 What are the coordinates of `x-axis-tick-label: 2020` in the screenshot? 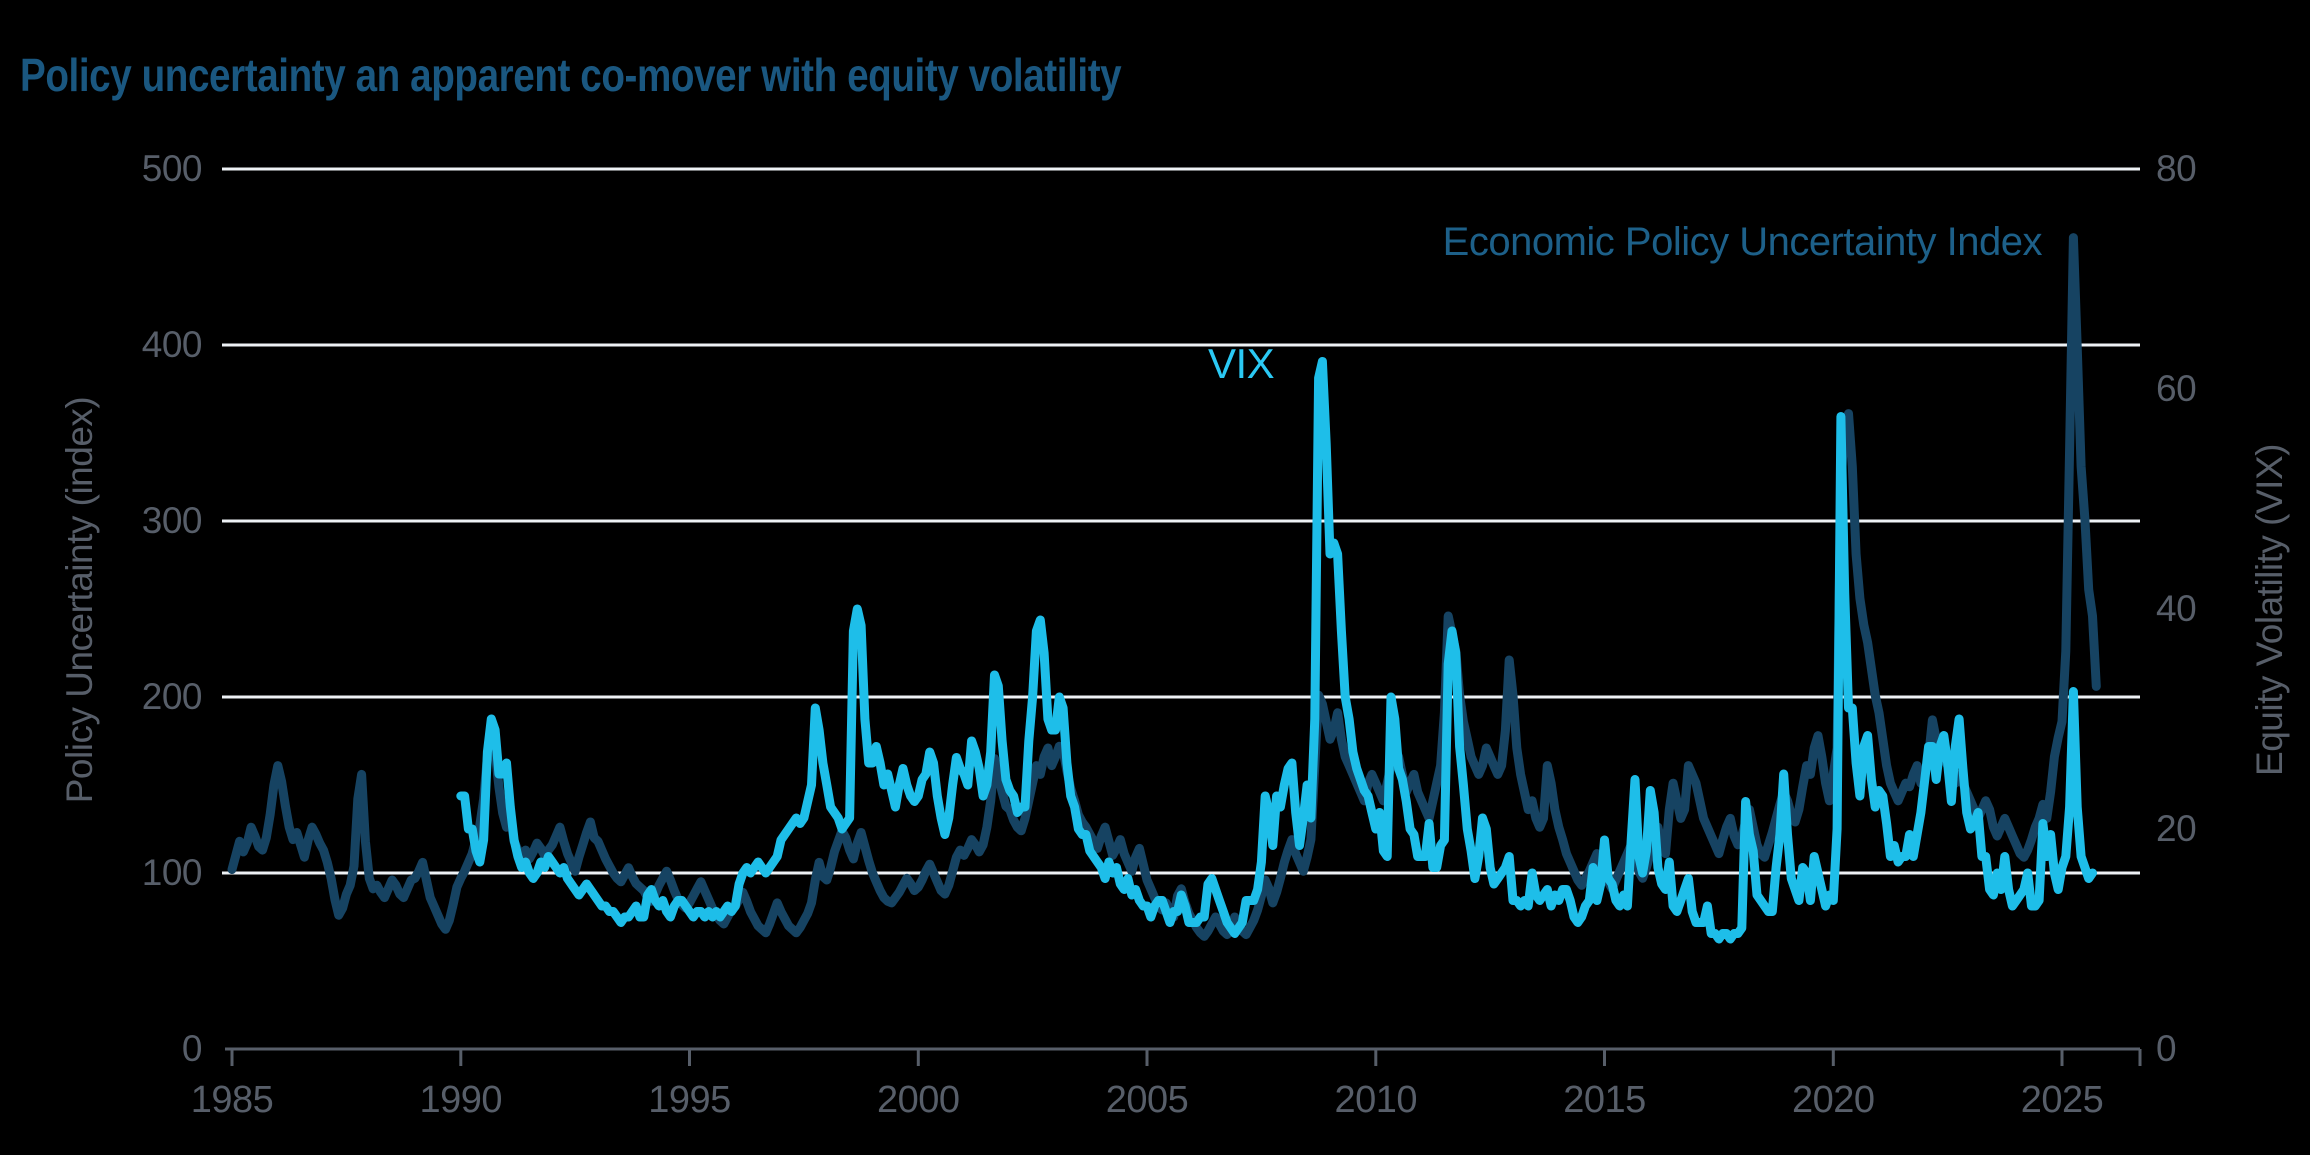 It's located at (1833, 1100).